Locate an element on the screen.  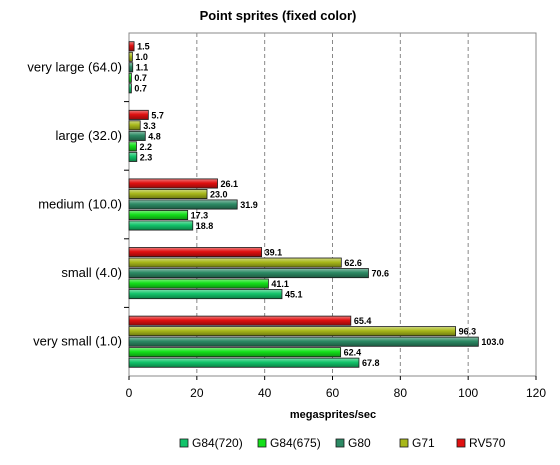
data-label: 17.3 is located at coordinates (200, 215).